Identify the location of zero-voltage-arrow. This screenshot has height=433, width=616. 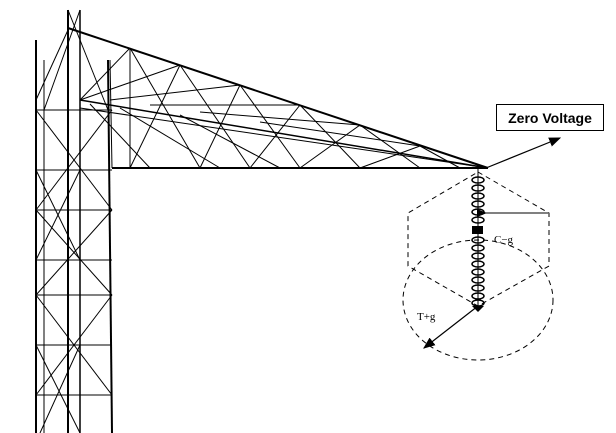
(523, 153).